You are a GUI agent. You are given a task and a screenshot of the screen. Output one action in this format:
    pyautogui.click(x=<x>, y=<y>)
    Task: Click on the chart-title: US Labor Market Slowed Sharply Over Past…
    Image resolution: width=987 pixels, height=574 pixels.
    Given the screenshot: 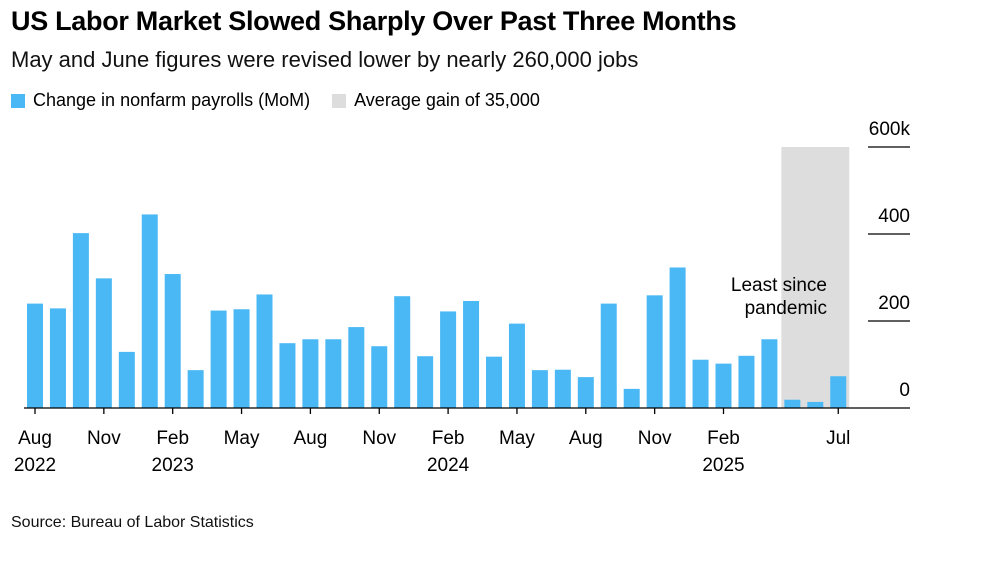 What is the action you would take?
    pyautogui.click(x=374, y=21)
    